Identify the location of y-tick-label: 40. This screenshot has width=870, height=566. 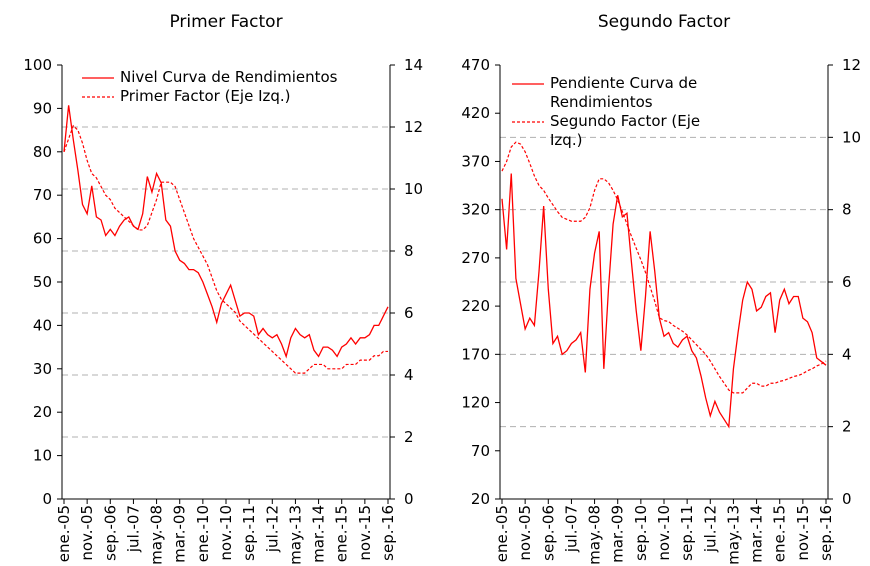
(42, 325).